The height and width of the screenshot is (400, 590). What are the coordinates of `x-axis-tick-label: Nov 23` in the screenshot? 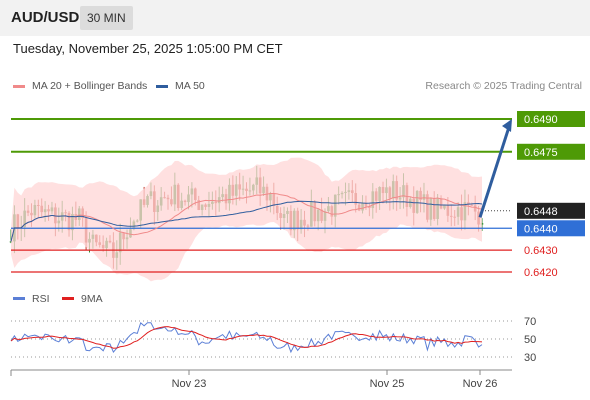 It's located at (189, 384).